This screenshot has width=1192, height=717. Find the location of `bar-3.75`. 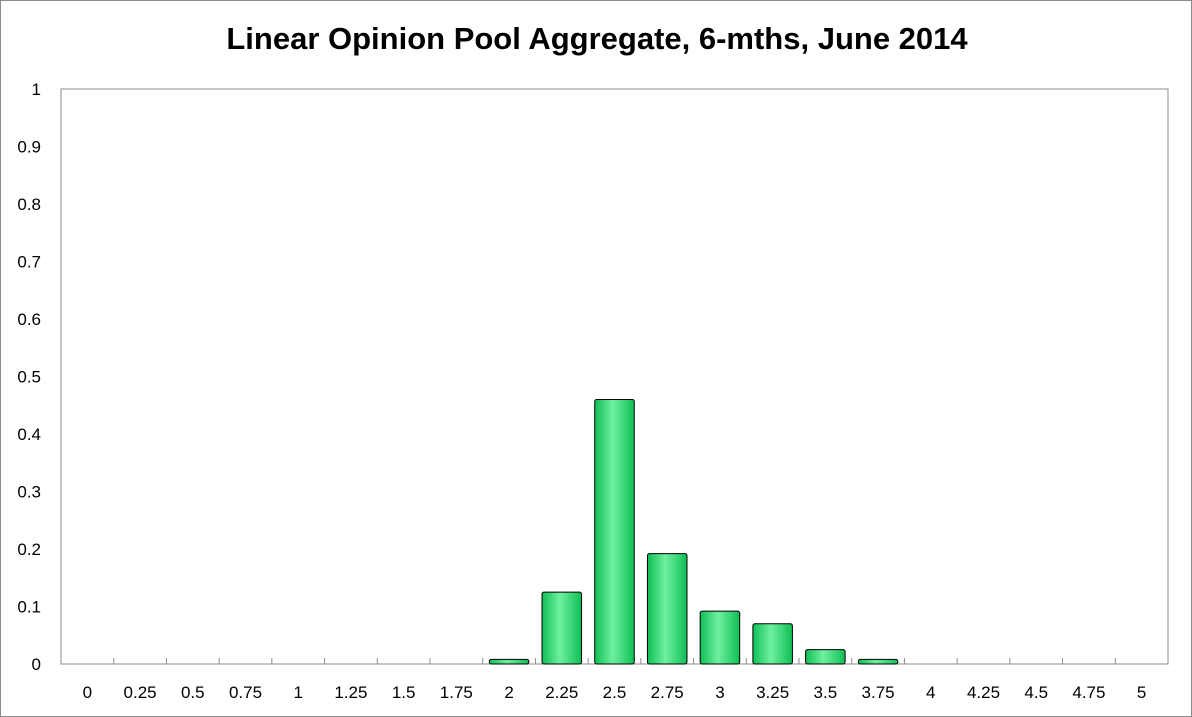

bar-3.75 is located at coordinates (878, 661).